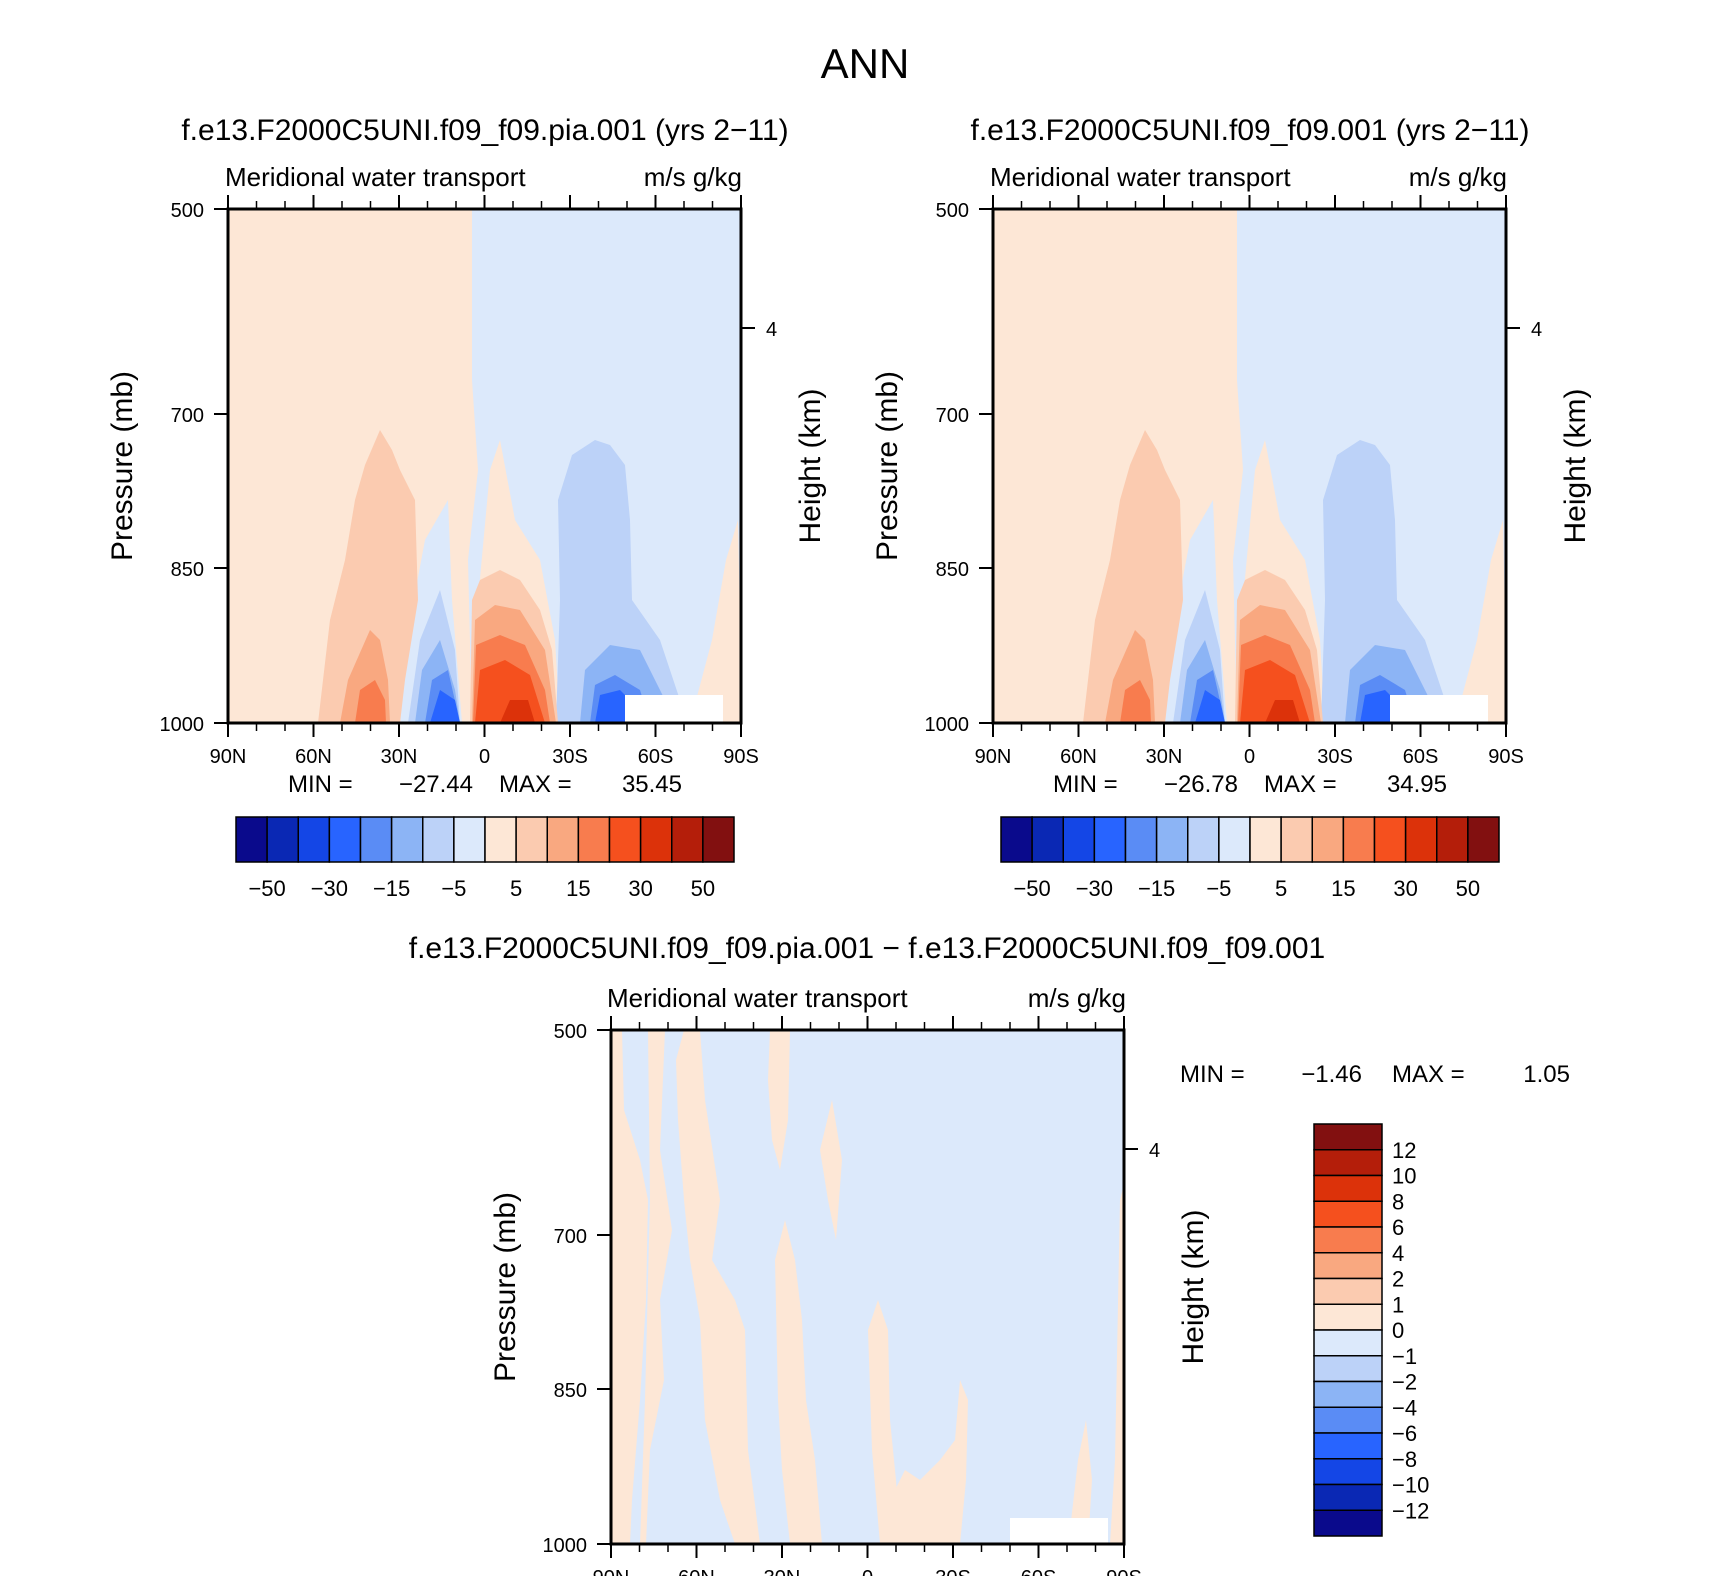  I want to click on colorbar-label: 0, so click(1398, 1330).